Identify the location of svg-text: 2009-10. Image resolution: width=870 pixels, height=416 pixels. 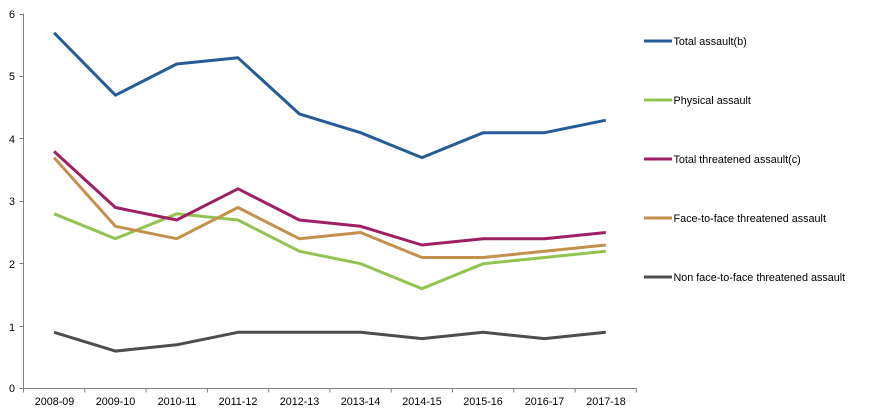
(116, 402).